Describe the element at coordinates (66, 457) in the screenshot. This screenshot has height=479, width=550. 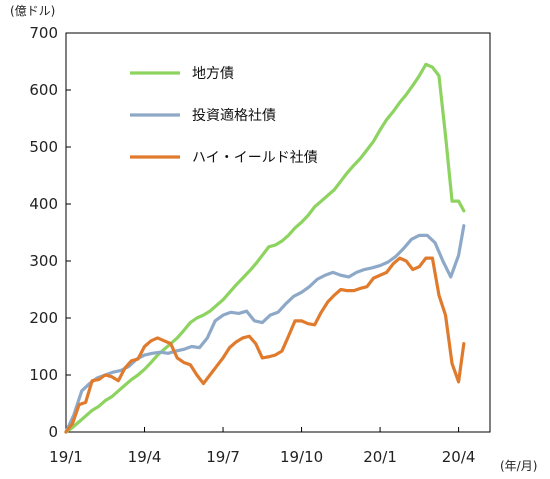
I see `x-tick-label: 19/1` at that location.